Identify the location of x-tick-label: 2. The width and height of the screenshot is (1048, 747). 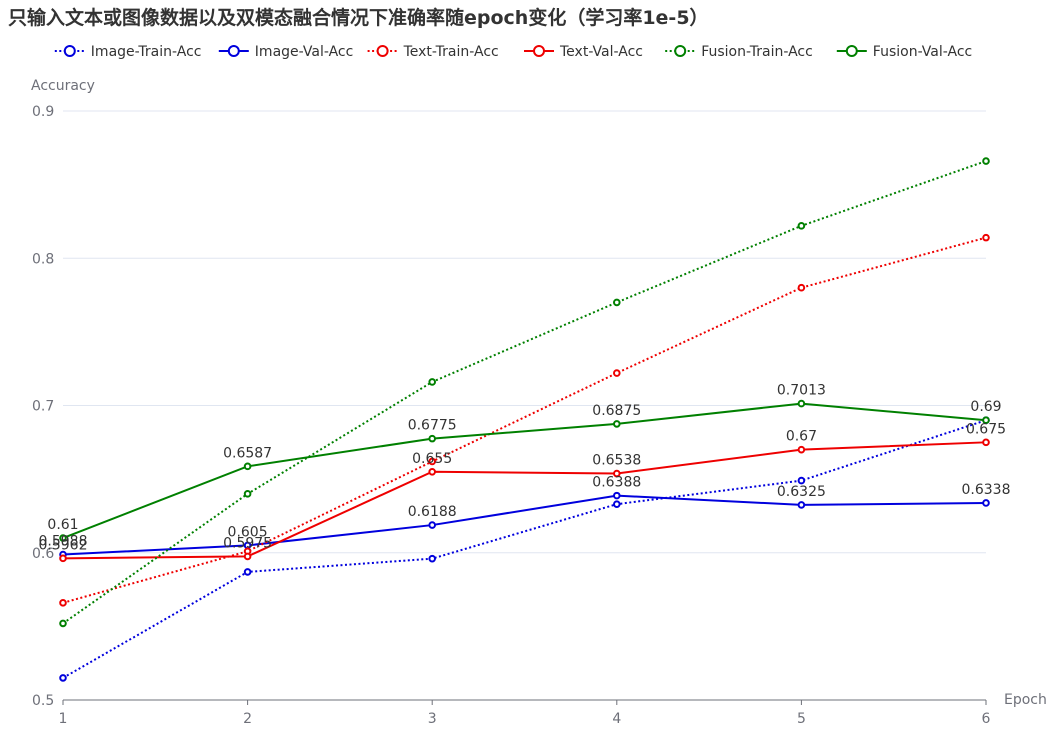
(247, 719).